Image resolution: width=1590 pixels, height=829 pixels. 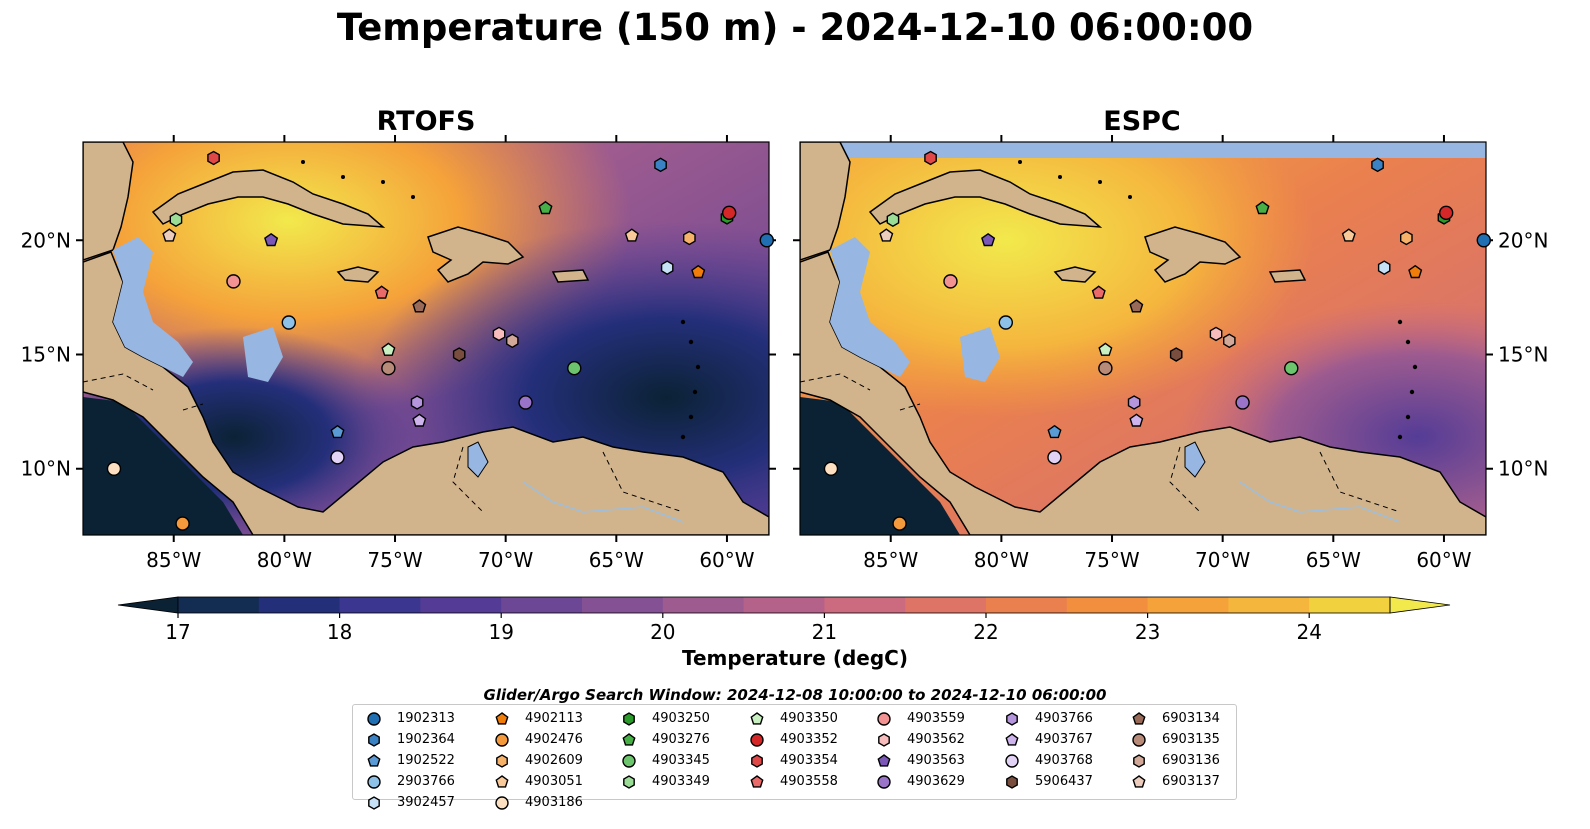 What do you see at coordinates (409, 781) in the screenshot?
I see `legend-item: 2903766` at bounding box center [409, 781].